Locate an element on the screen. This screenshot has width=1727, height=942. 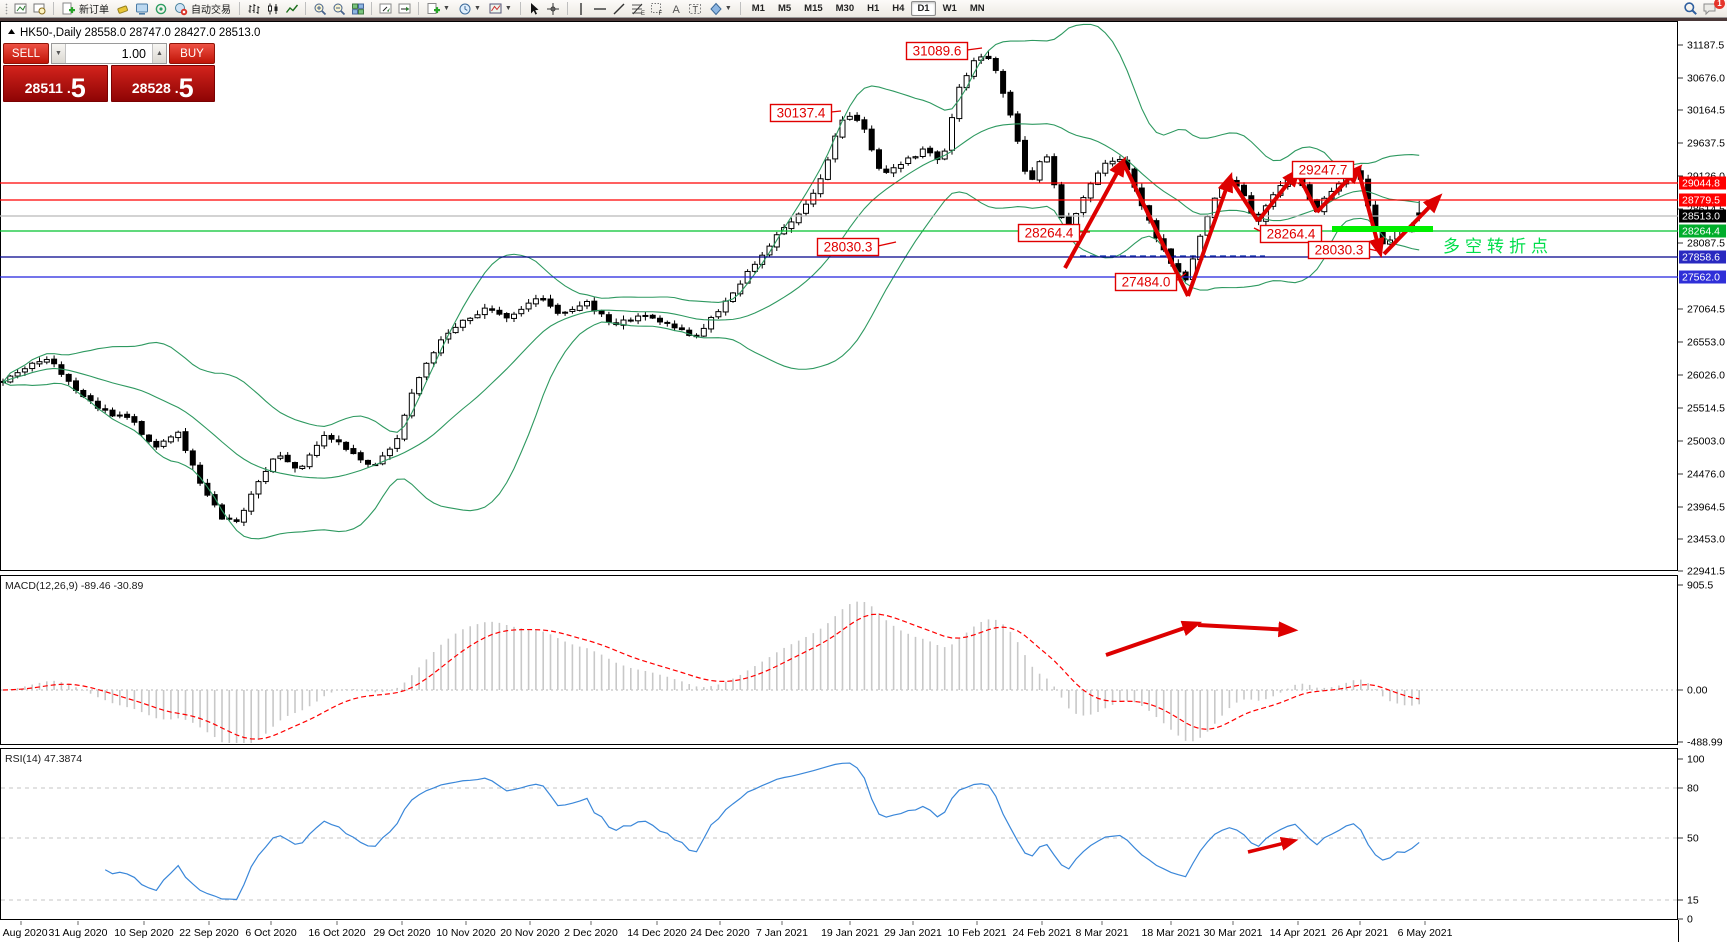
macd-axis-tick: 905.5 is located at coordinates (1700, 586).